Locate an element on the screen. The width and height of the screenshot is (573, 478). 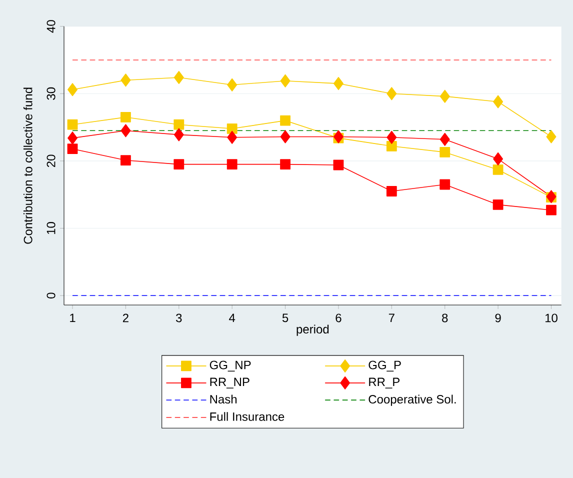
x-tick-label: 6 is located at coordinates (339, 318).